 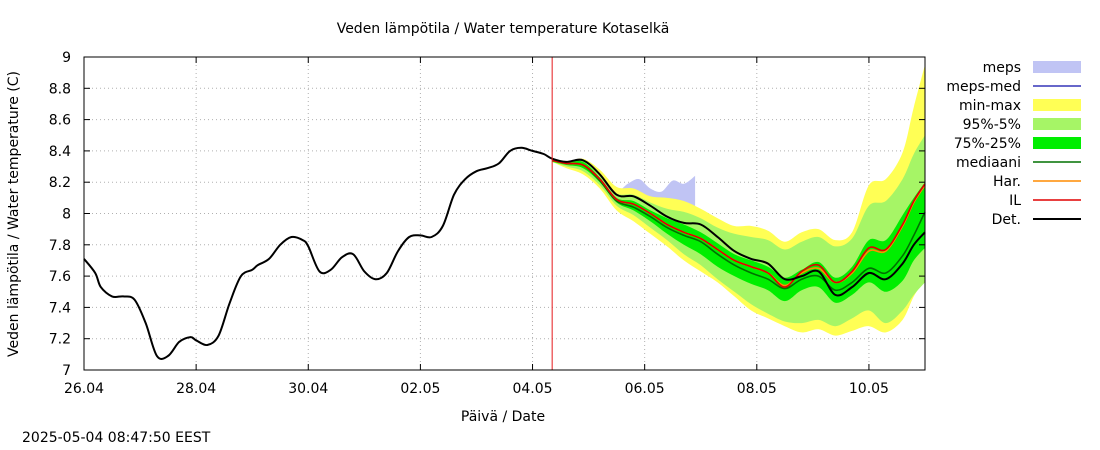 What do you see at coordinates (503, 417) in the screenshot?
I see `x-axis-label: Päivä / Date` at bounding box center [503, 417].